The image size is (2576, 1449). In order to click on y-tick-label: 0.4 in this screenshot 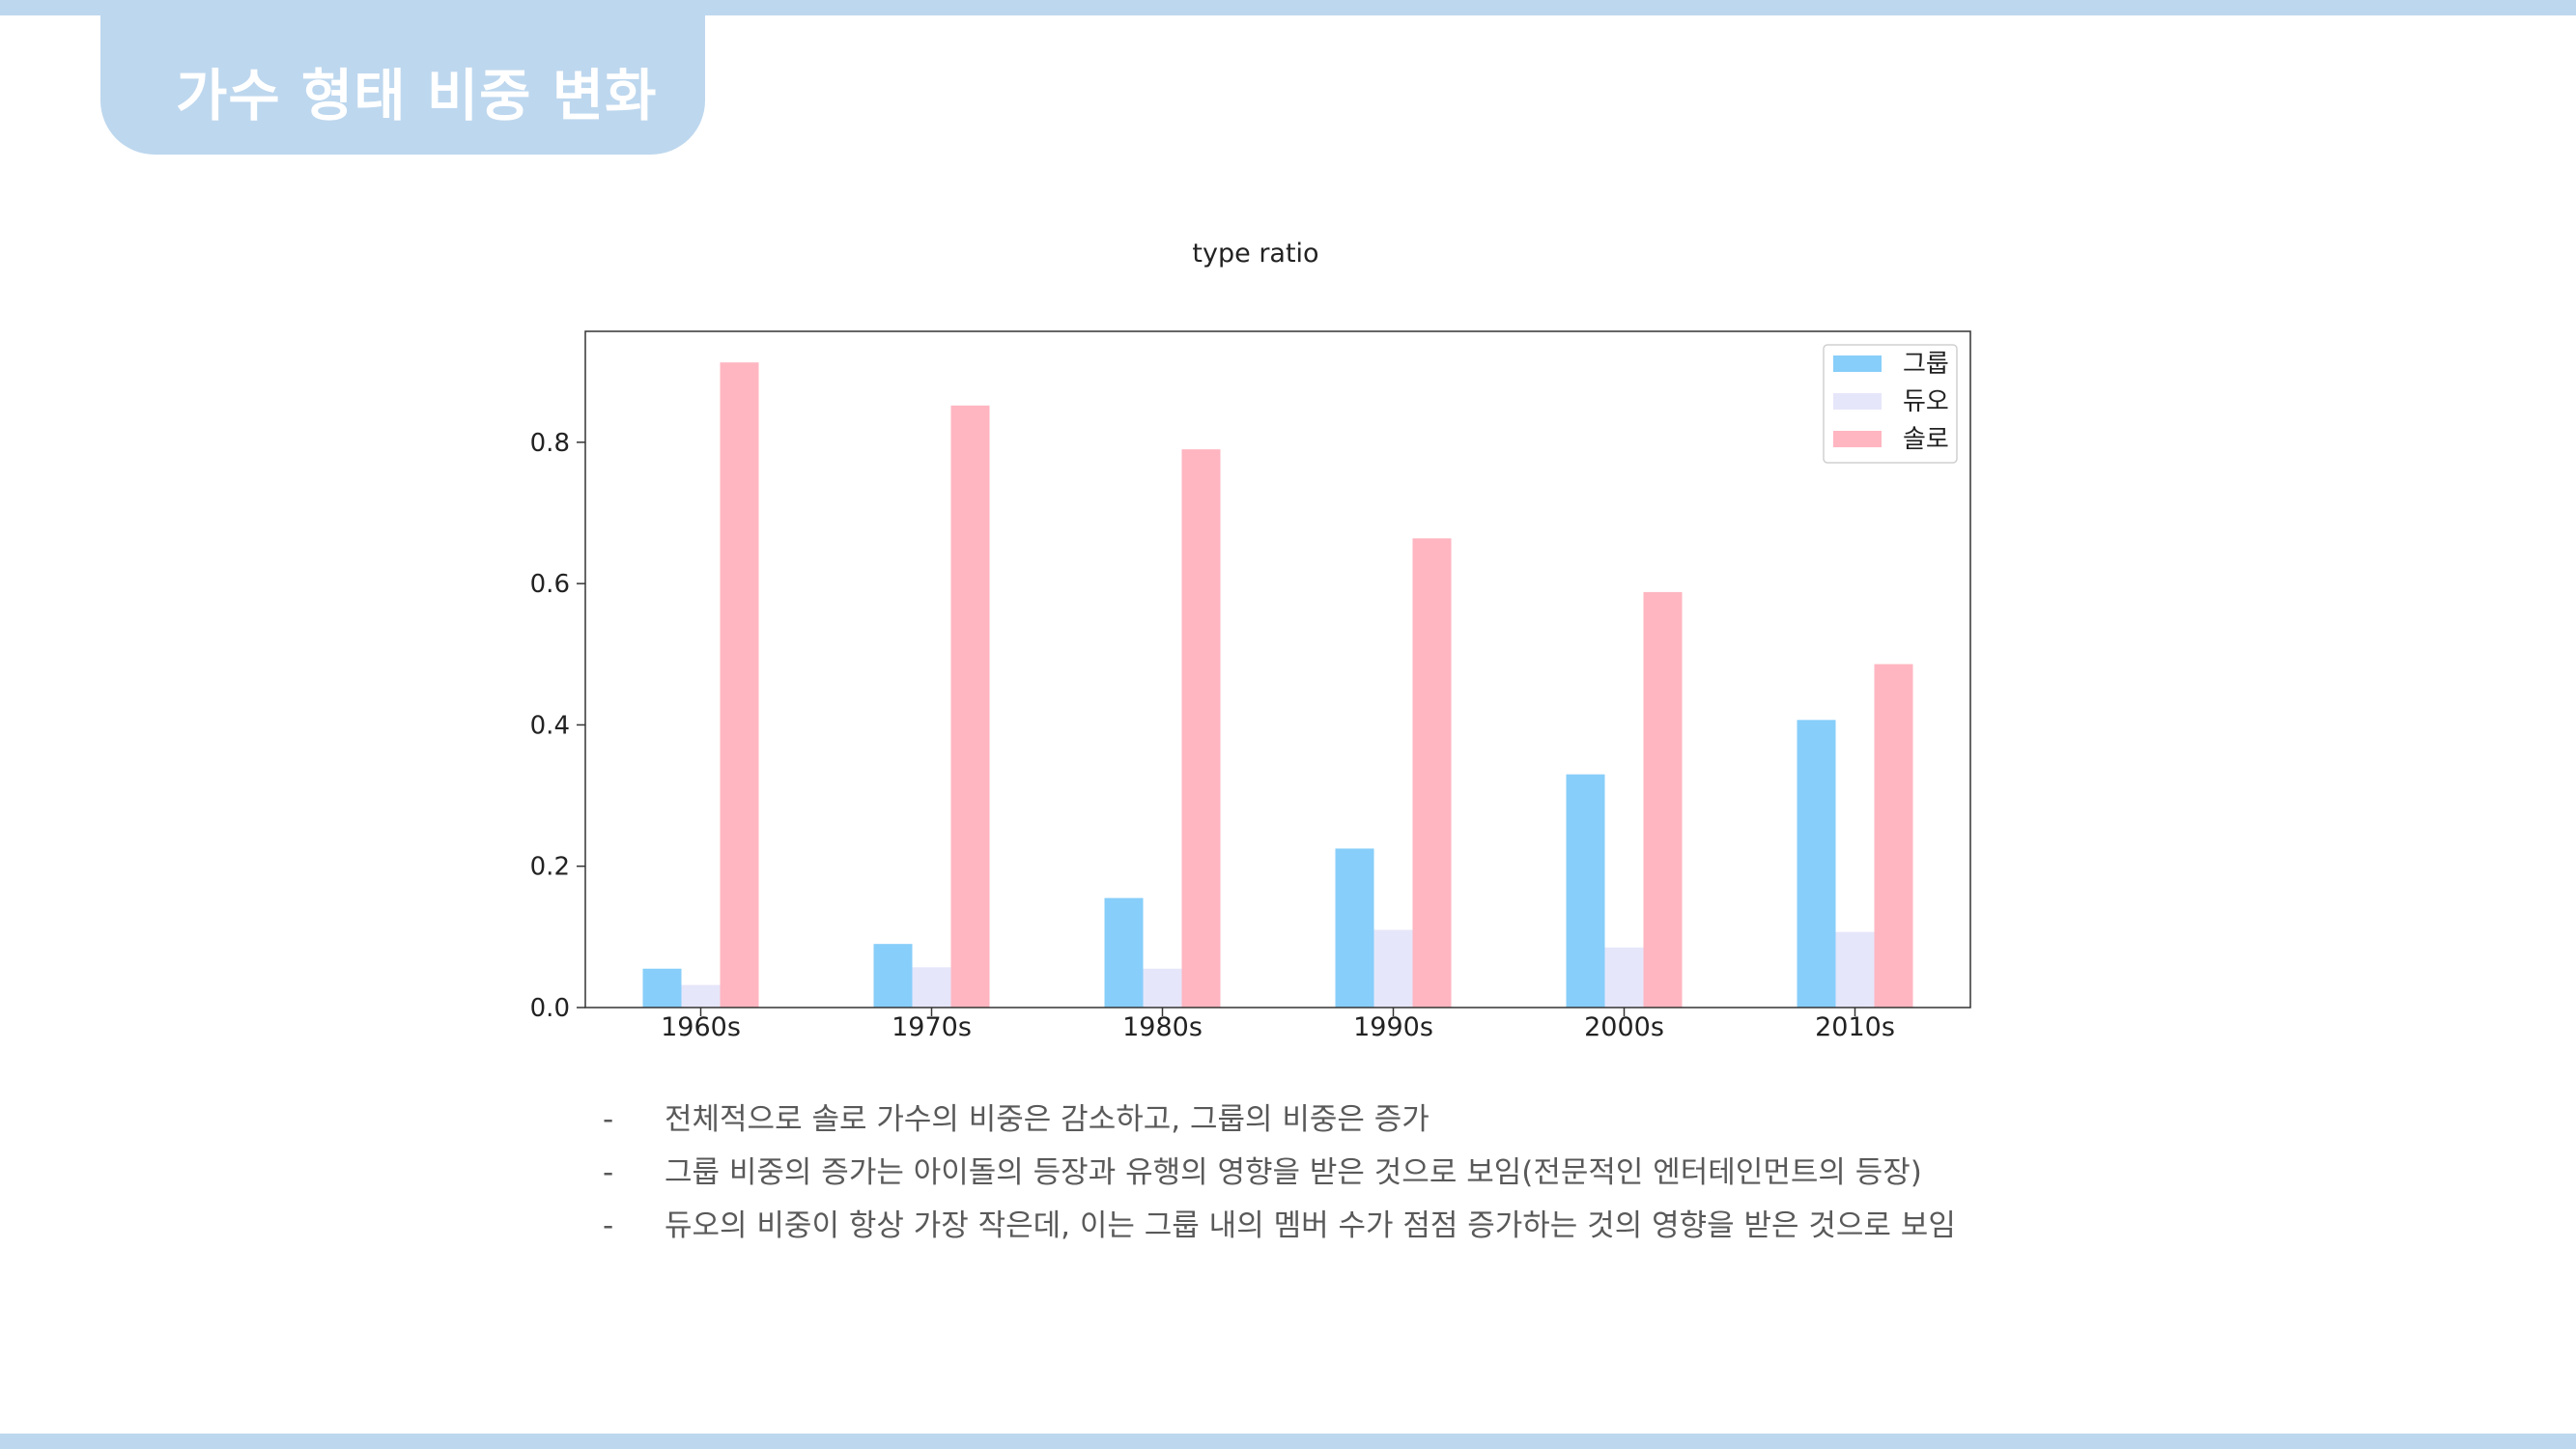, I will do `click(550, 725)`.